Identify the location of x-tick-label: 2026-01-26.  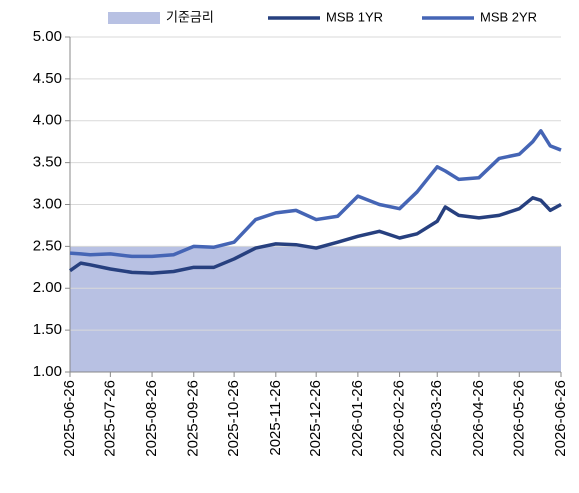
(357, 418).